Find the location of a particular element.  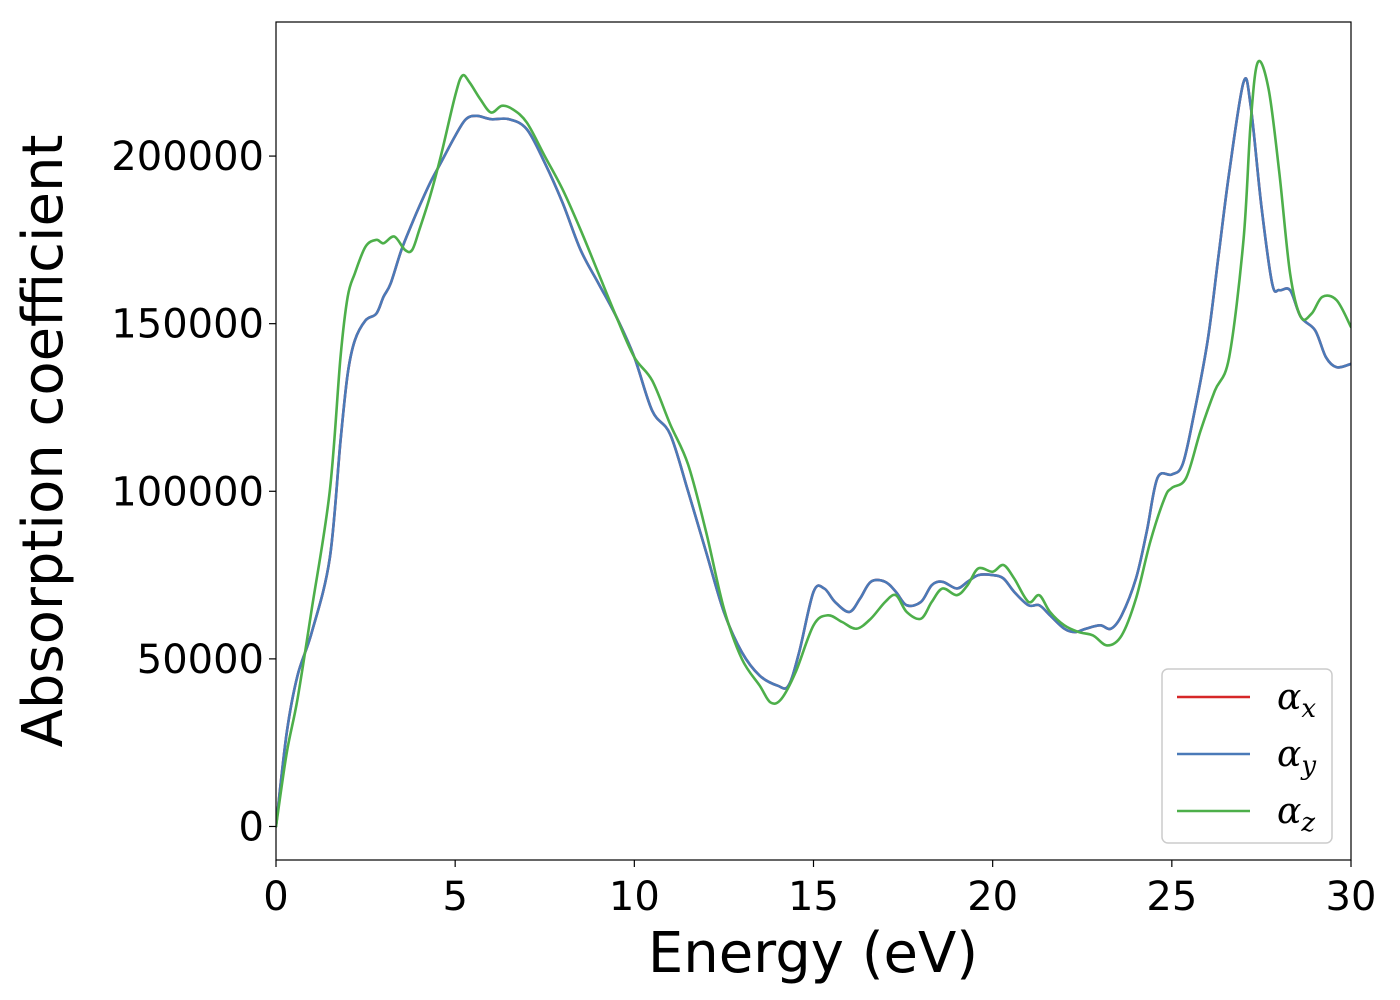

legend-box is located at coordinates (1247, 756).